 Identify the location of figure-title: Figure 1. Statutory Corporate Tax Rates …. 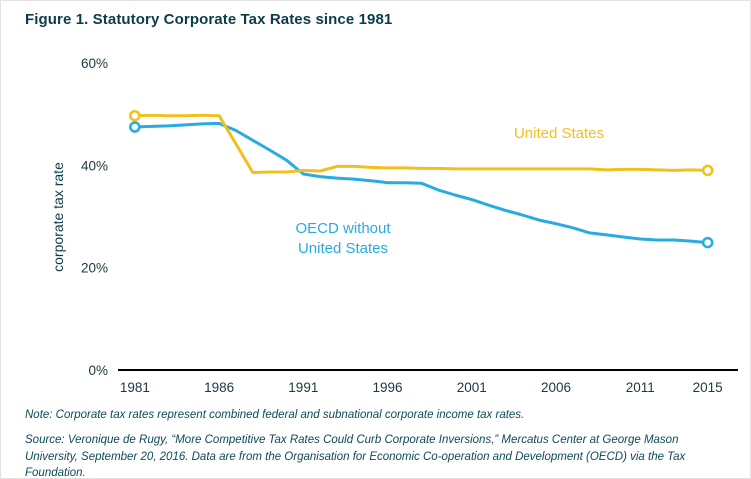
(209, 19).